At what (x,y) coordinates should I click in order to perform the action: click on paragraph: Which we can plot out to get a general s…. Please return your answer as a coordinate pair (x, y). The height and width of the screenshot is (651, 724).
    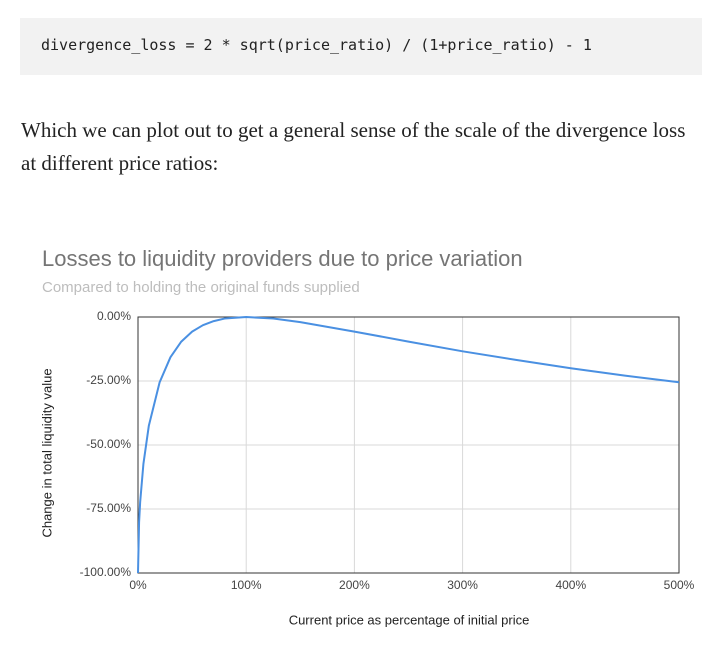
    Looking at the image, I should click on (353, 146).